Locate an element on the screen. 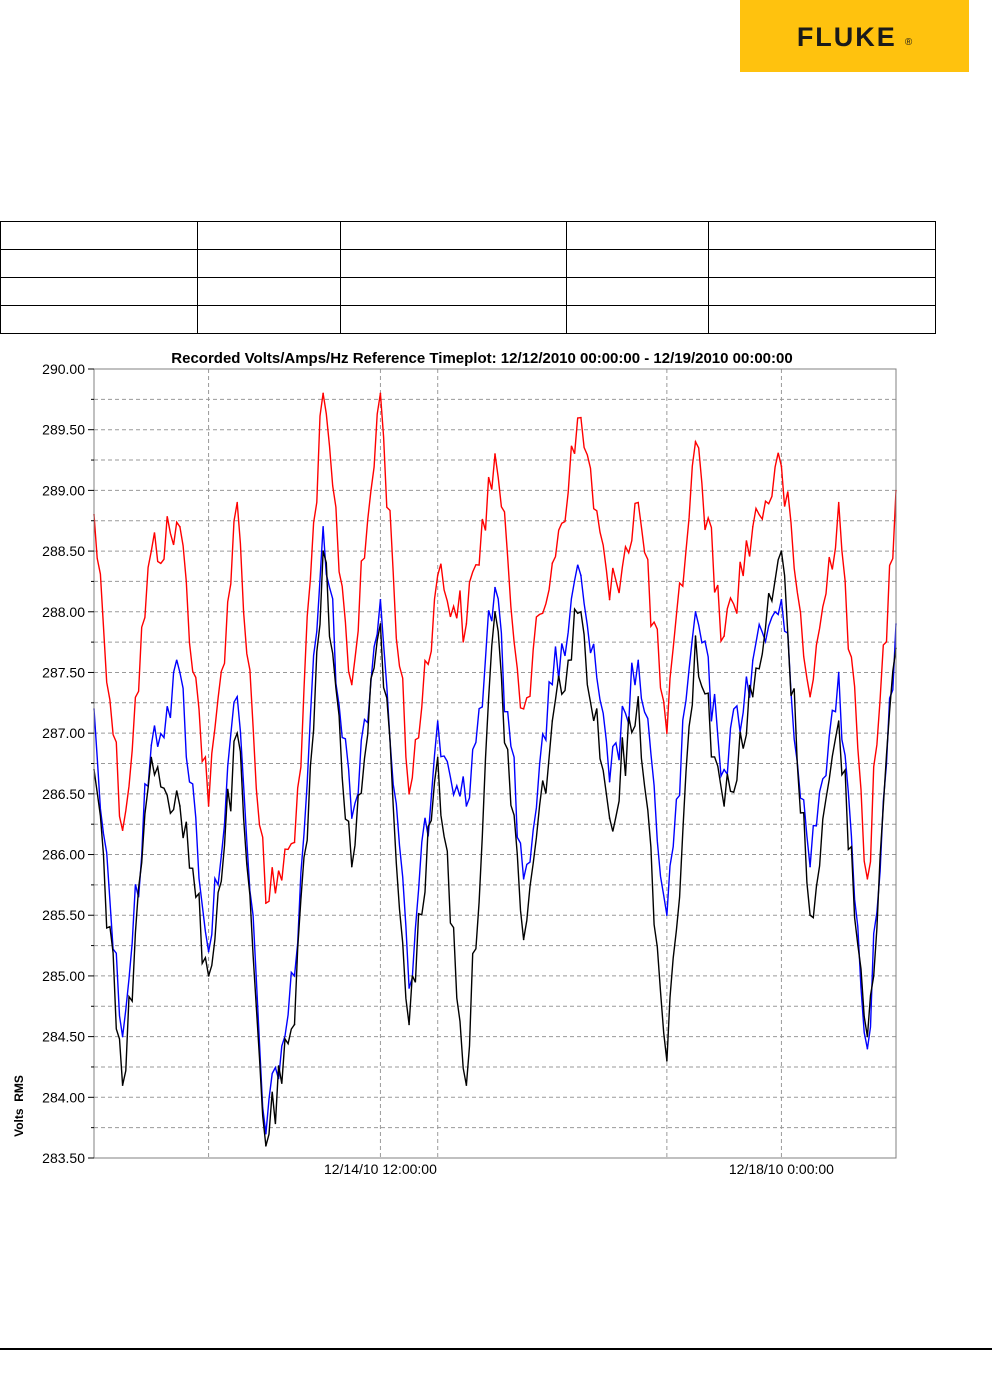 The width and height of the screenshot is (992, 1385). y-tick-label: 289.00 is located at coordinates (63, 490).